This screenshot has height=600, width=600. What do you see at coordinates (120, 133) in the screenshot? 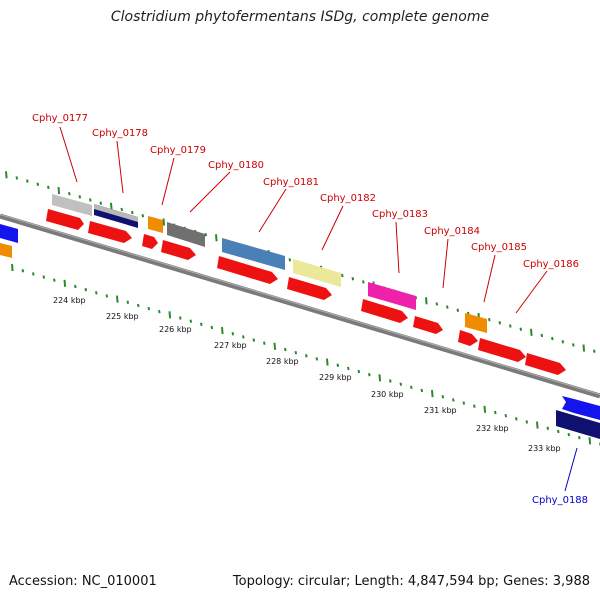
I see `gene-label: Cphy_0178` at bounding box center [120, 133].